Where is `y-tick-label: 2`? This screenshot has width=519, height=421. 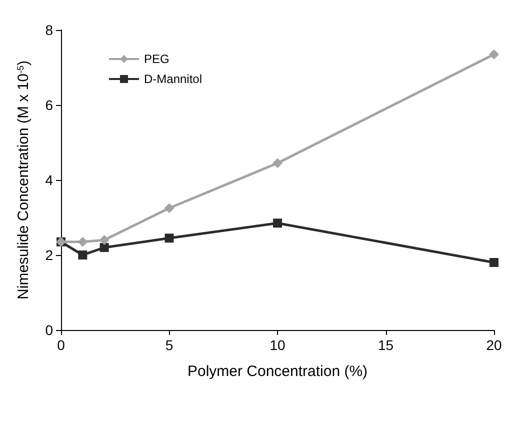
y-tick-label: 2 is located at coordinates (49, 255).